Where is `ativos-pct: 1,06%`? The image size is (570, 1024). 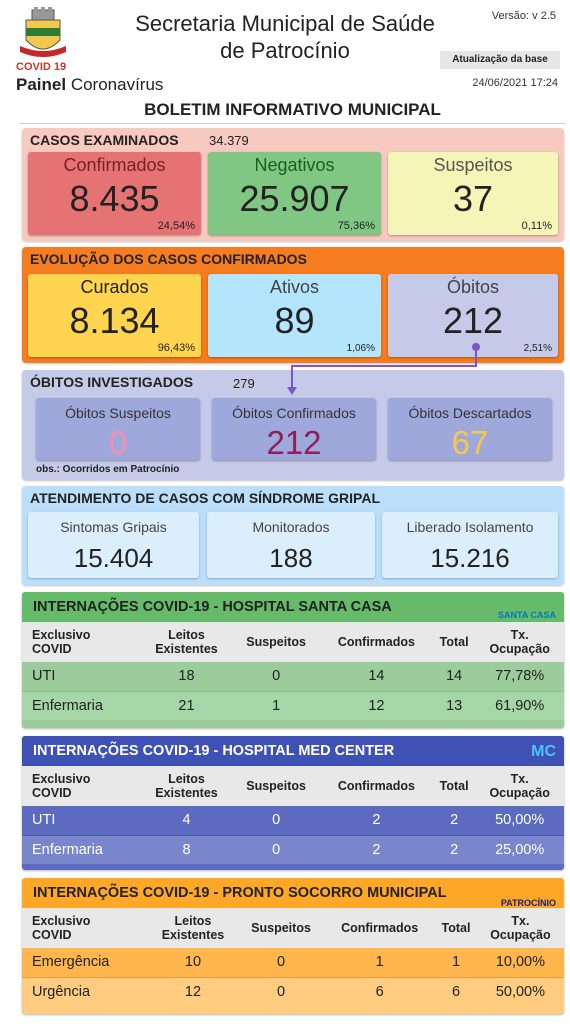 ativos-pct: 1,06% is located at coordinates (360, 348).